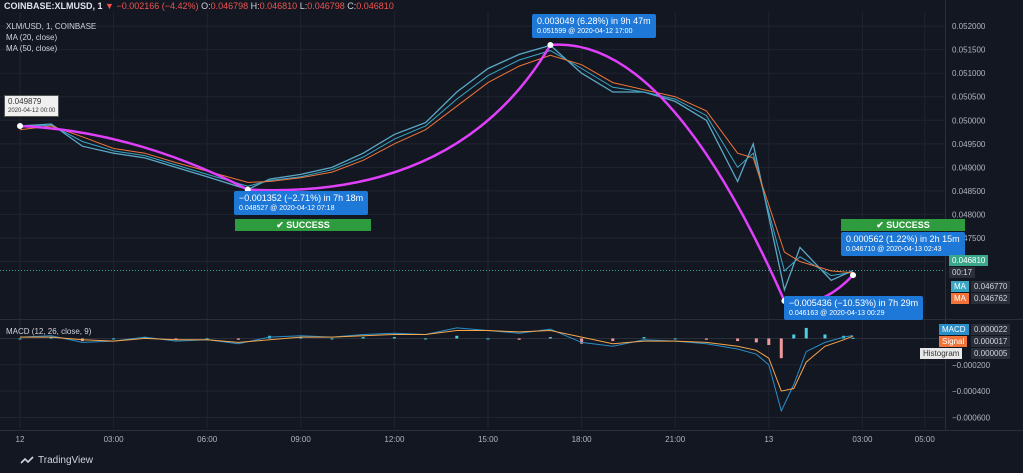 This screenshot has height=473, width=1023. What do you see at coordinates (991, 298) in the screenshot?
I see `ma50-tag-value: 0.046762` at bounding box center [991, 298].